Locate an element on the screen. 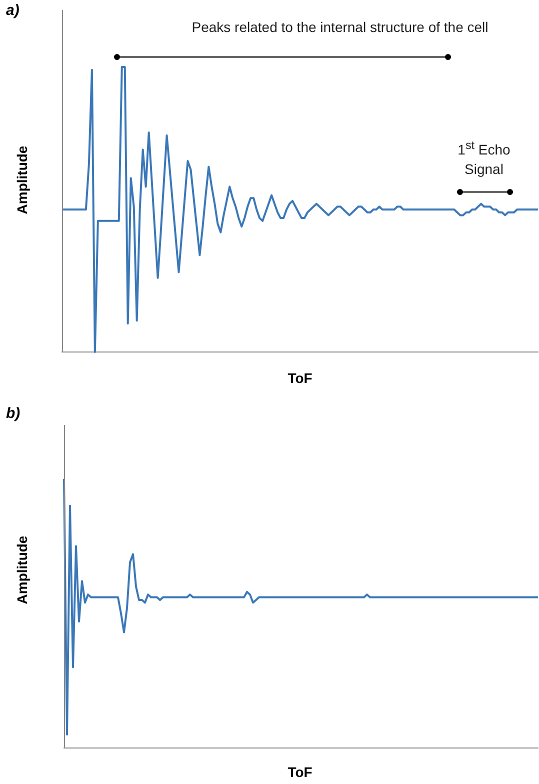 This screenshot has height=784, width=539. annotation: 1$^{st}$ Echo Signal is located at coordinates (484, 158).